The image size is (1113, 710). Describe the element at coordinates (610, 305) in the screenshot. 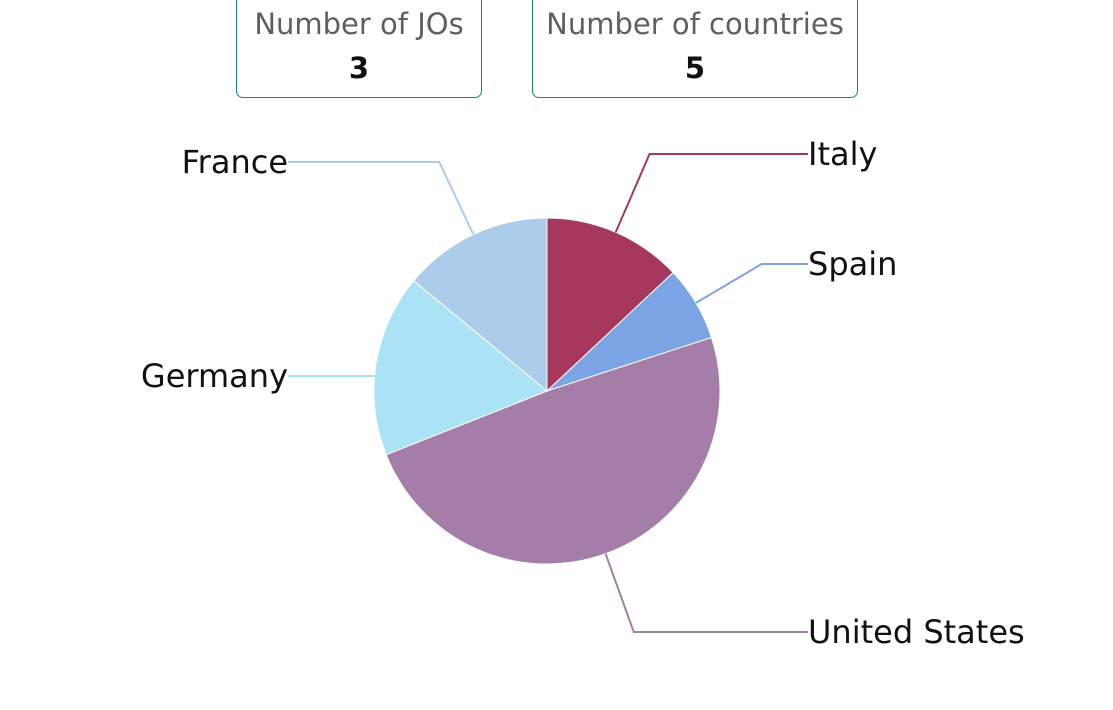

I see `pie-slice-italy` at that location.